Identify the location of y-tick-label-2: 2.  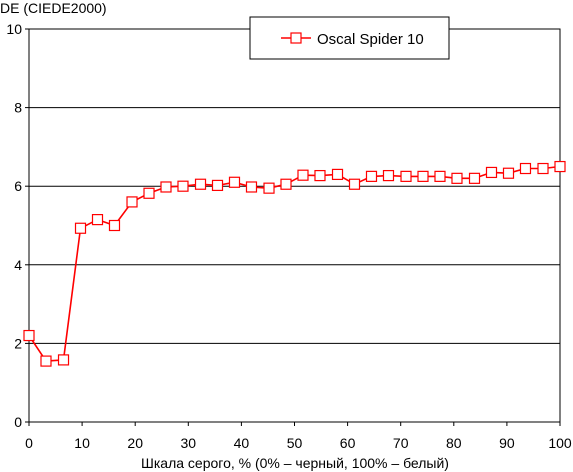
(18, 343).